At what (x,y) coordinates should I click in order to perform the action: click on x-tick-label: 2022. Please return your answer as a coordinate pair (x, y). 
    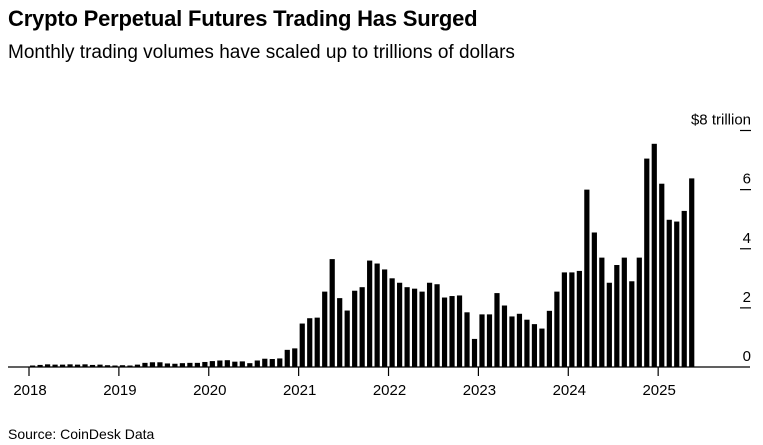
    Looking at the image, I should click on (389, 390).